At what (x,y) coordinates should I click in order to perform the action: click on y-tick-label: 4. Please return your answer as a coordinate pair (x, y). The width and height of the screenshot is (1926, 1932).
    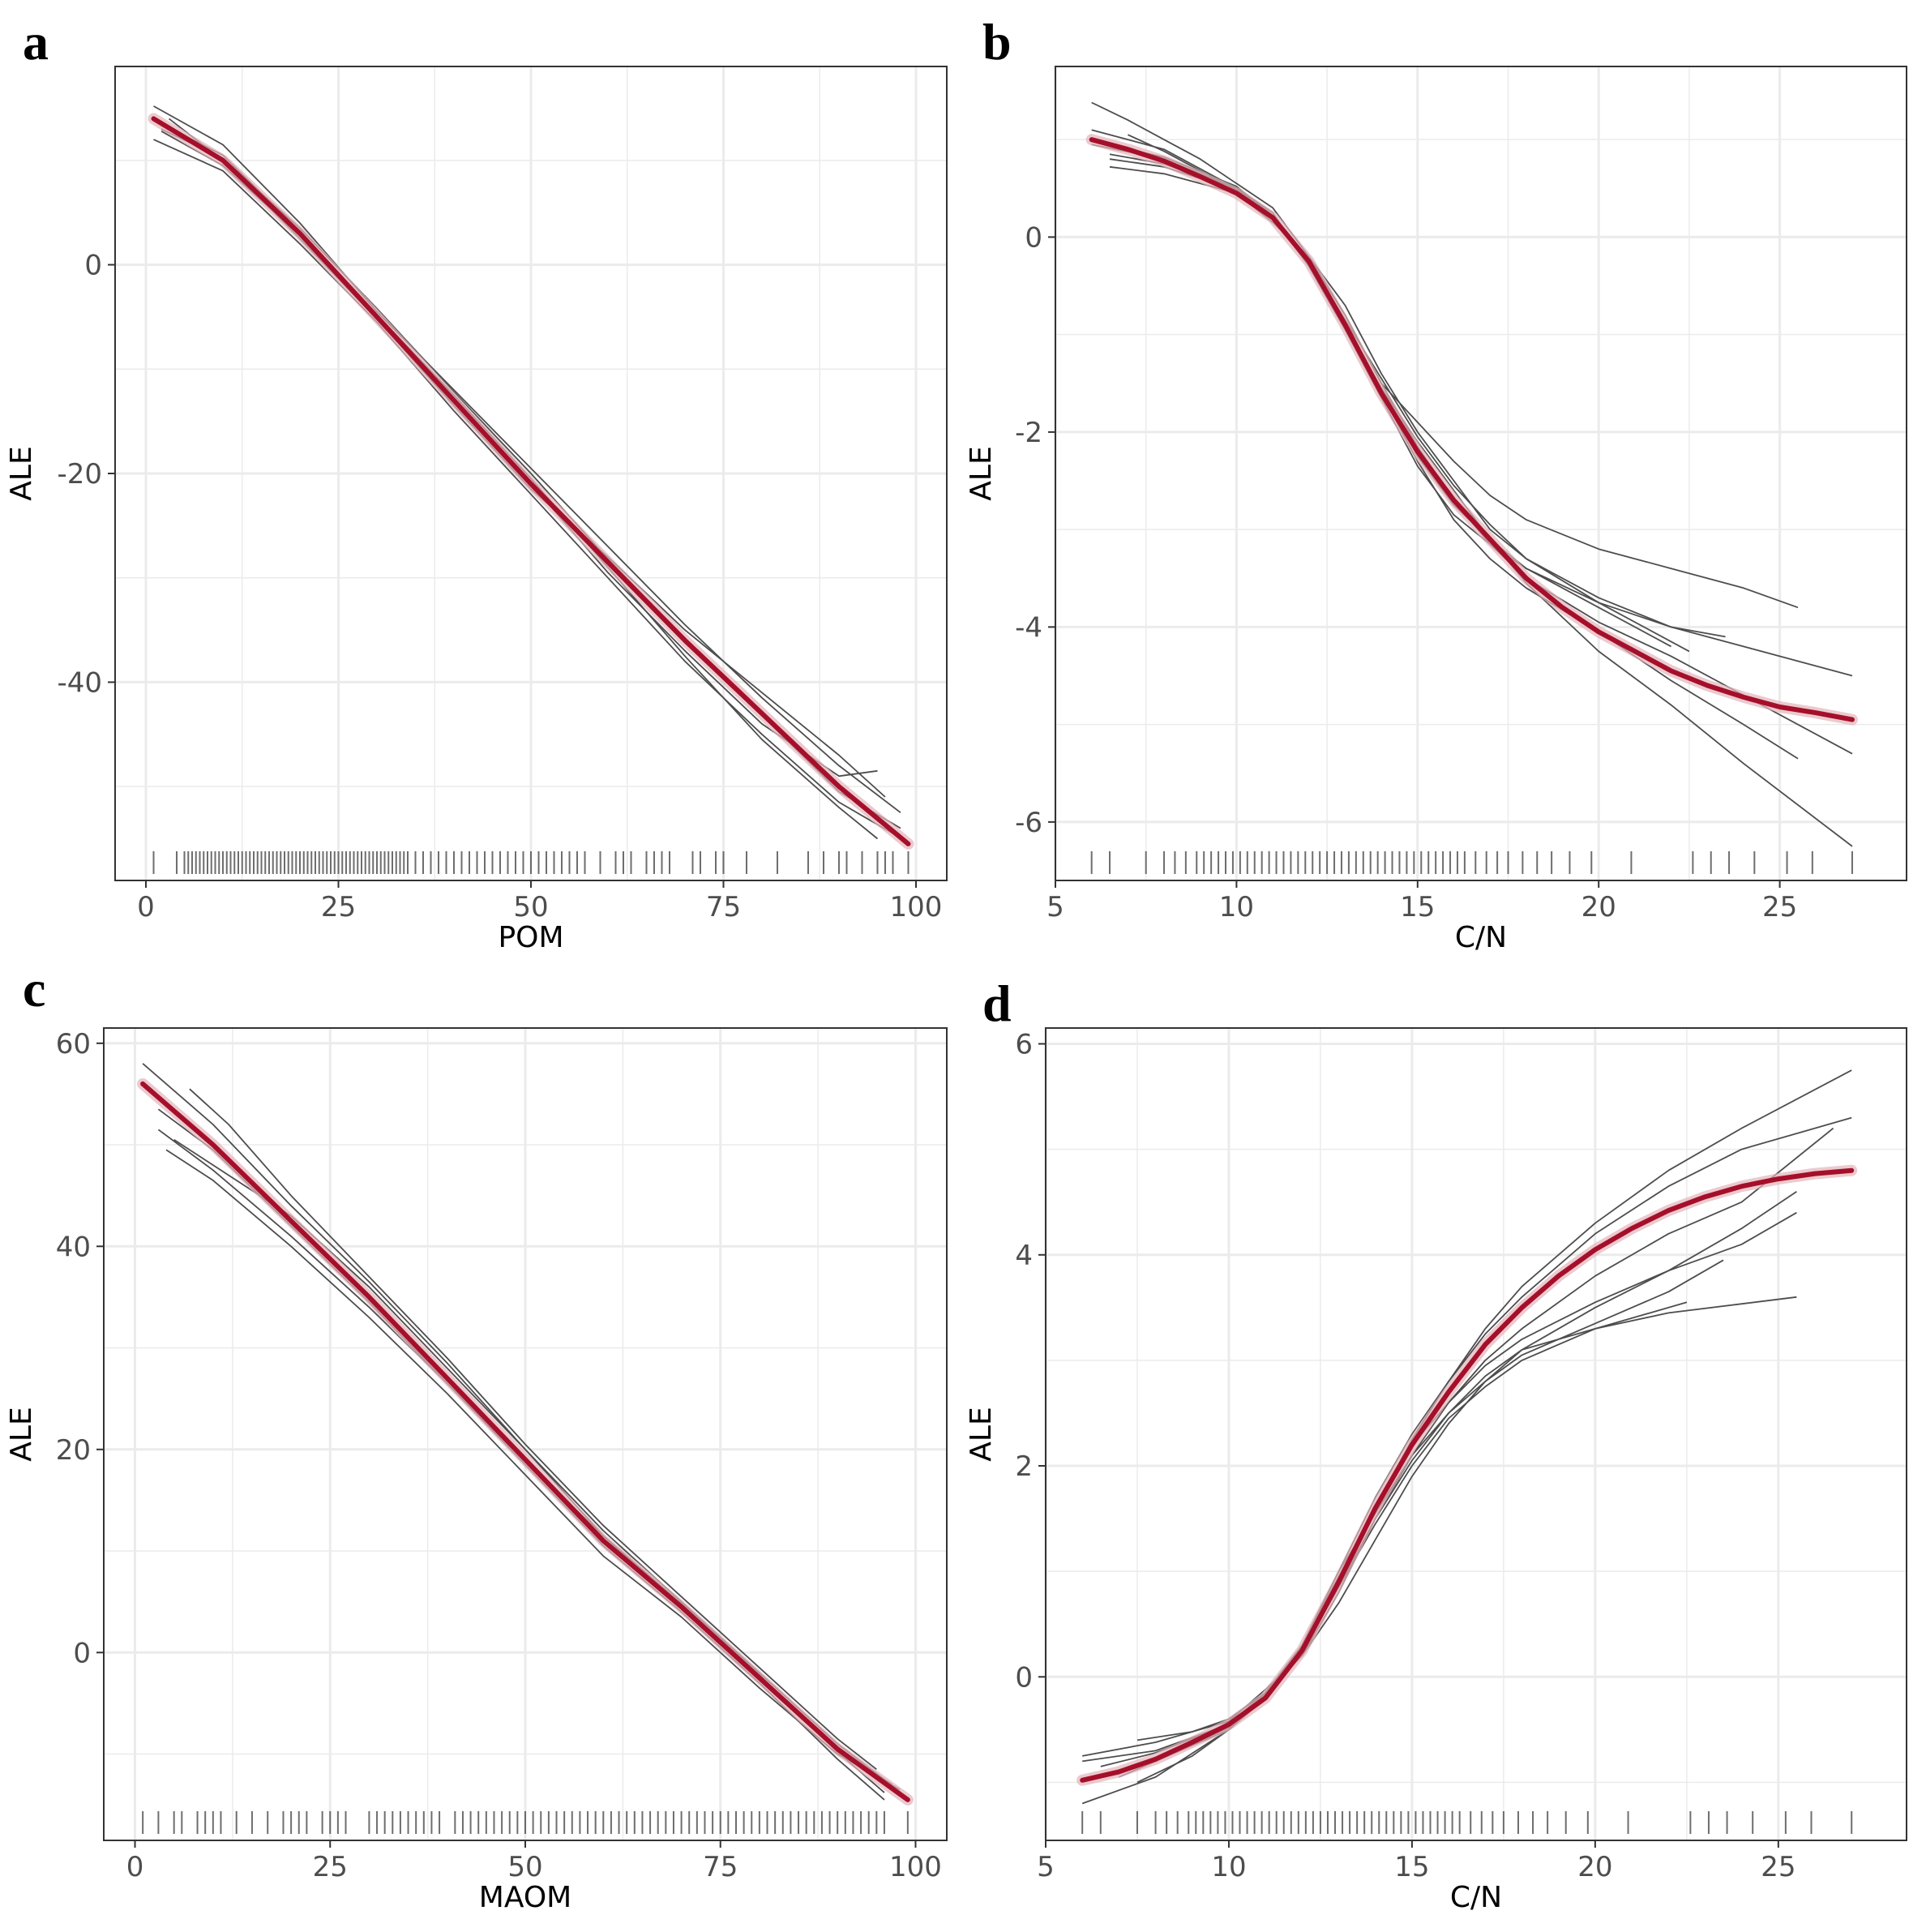
    Looking at the image, I should click on (1024, 1256).